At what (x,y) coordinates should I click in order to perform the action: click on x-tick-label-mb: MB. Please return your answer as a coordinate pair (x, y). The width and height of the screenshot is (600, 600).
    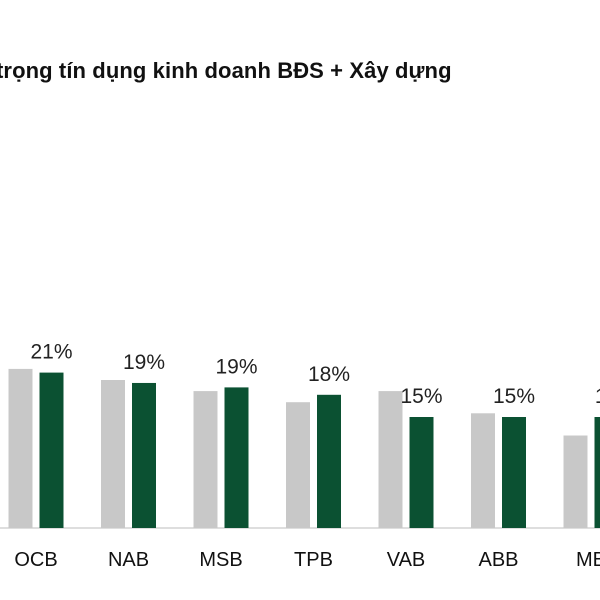
    Looking at the image, I should click on (588, 560).